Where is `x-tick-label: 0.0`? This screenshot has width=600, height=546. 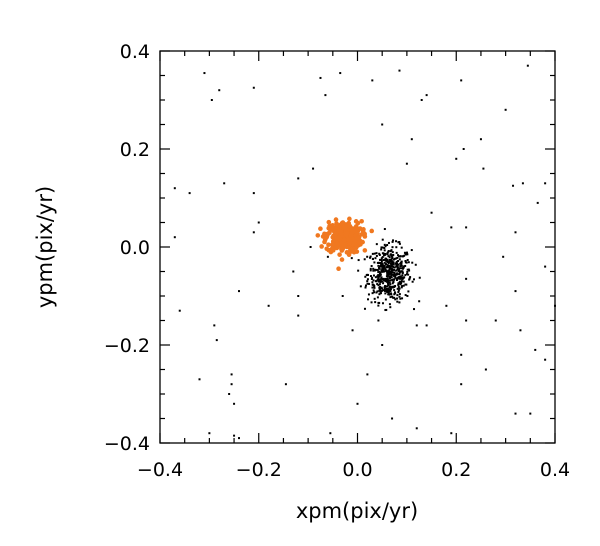 x-tick-label: 0.0 is located at coordinates (357, 470).